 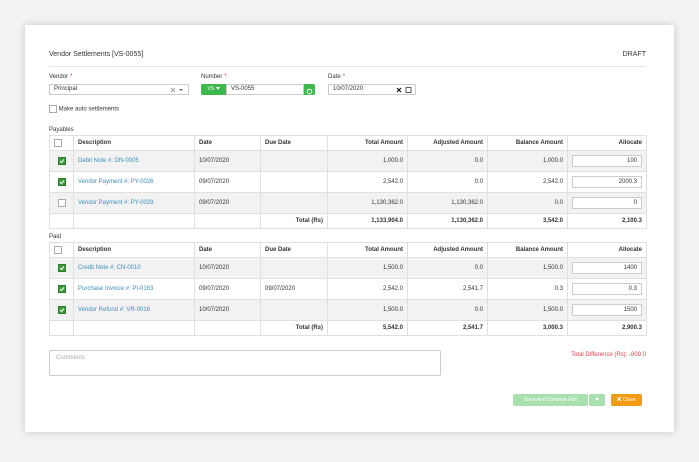 What do you see at coordinates (294, 250) in the screenshot?
I see `column-header: Due Date` at bounding box center [294, 250].